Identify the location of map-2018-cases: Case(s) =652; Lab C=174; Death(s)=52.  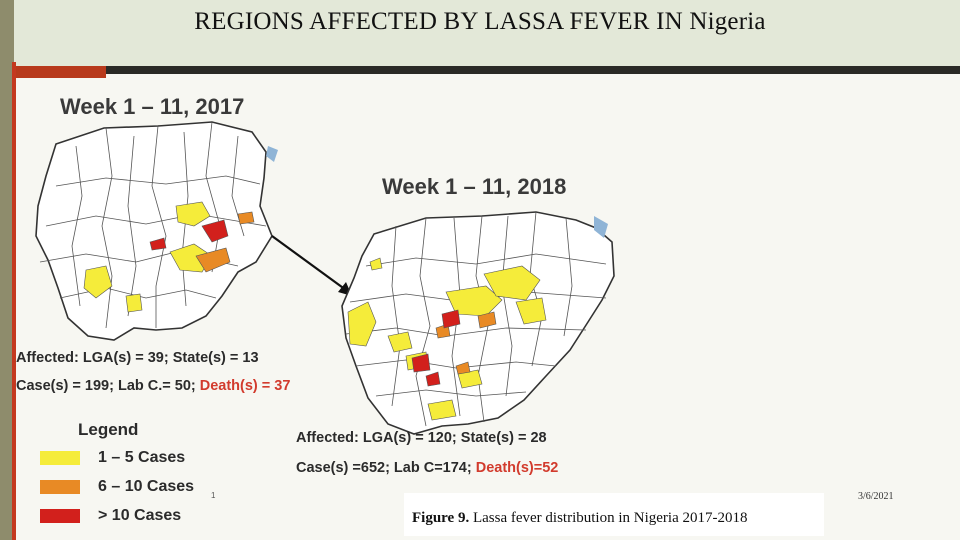
(427, 468).